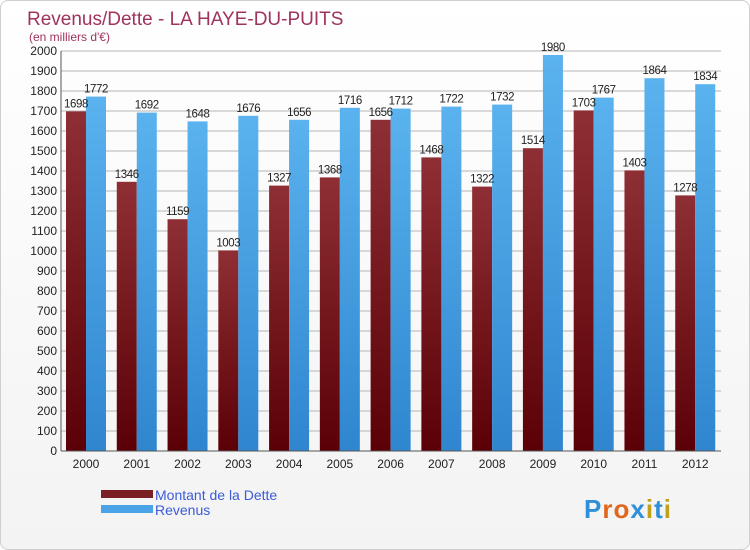 The width and height of the screenshot is (750, 550). Describe the element at coordinates (502, 98) in the screenshot. I see `data-label-revenus: 1732` at that location.